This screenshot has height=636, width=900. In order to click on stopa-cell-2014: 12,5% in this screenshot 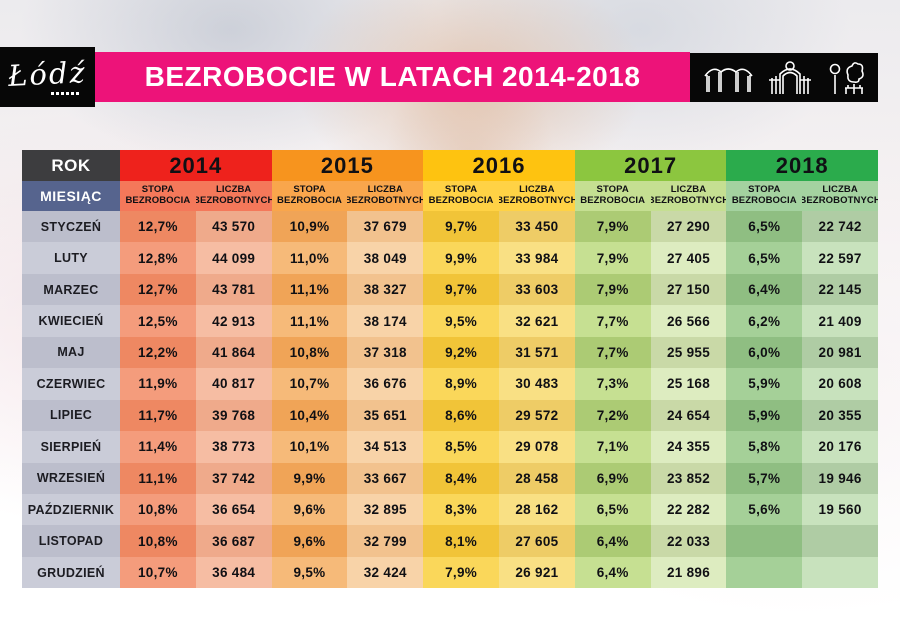, I will do `click(158, 321)`.